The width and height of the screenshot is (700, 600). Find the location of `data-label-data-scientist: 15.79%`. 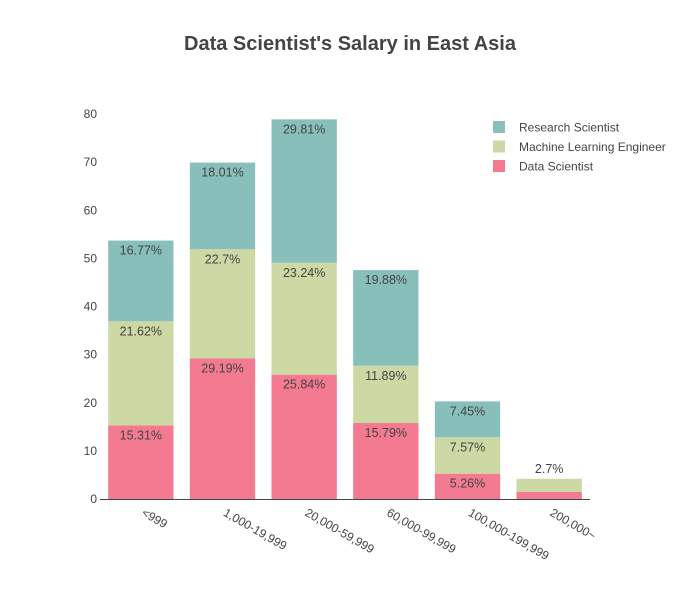

data-label-data-scientist: 15.79% is located at coordinates (386, 433).